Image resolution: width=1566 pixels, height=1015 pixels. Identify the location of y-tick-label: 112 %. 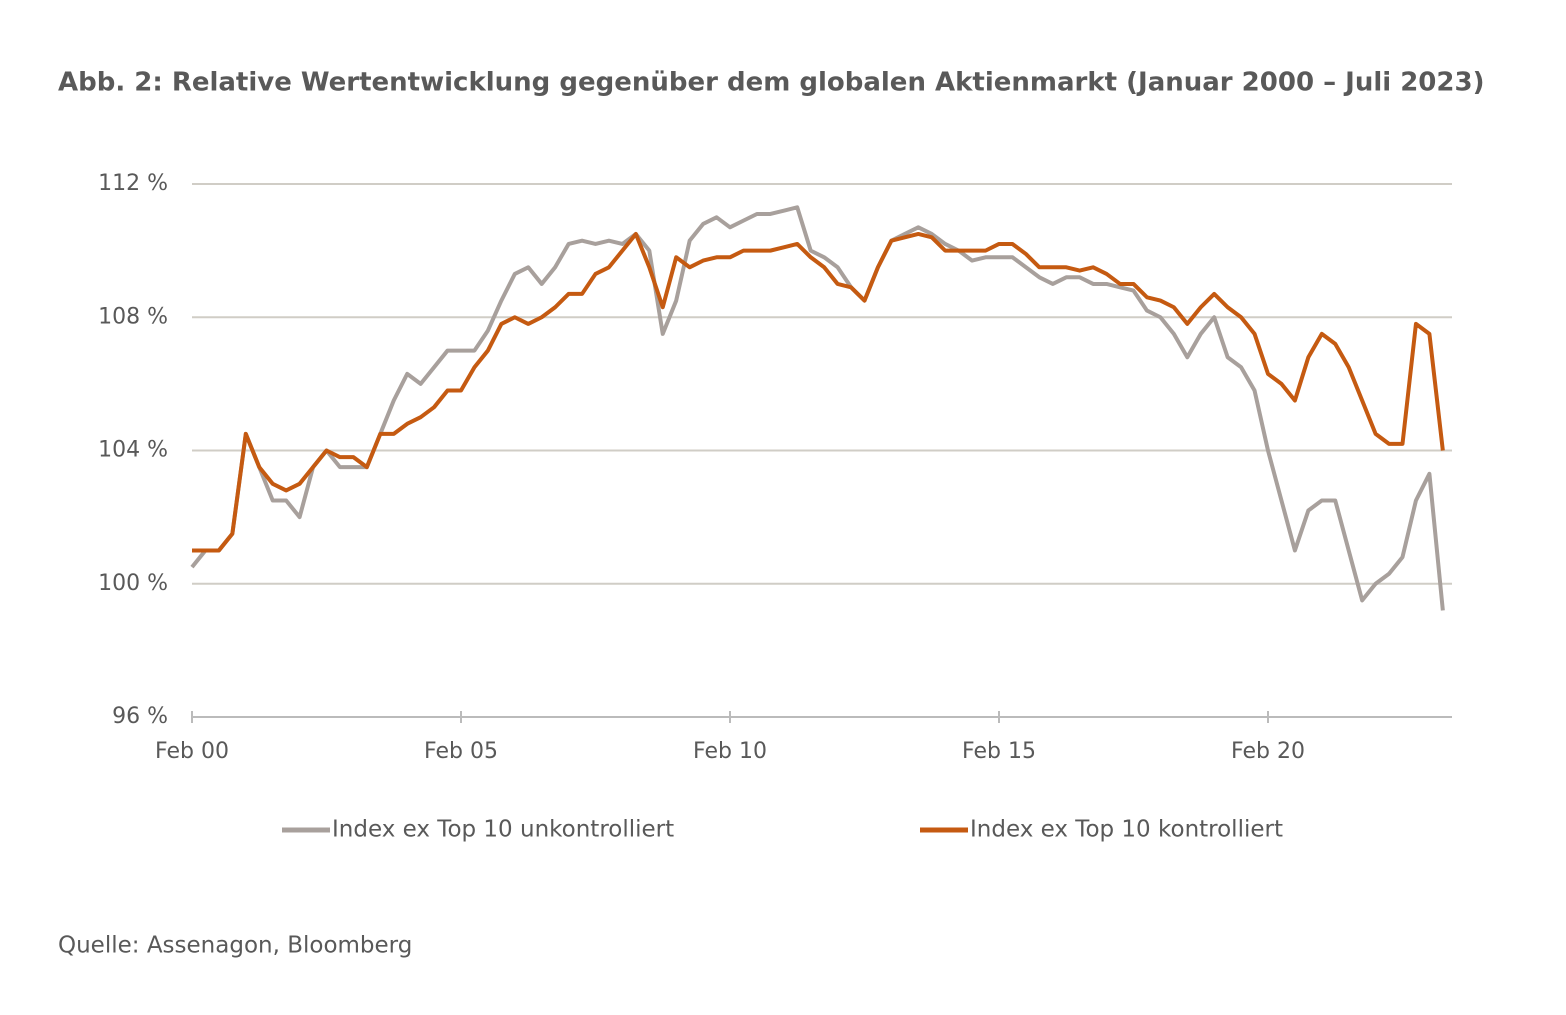
(133, 183).